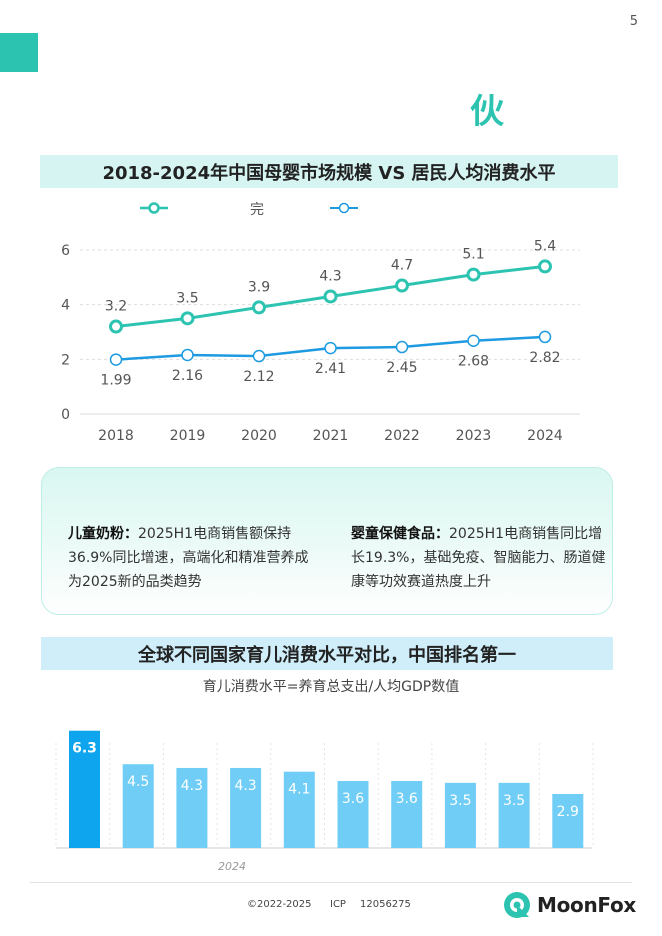 This screenshot has height=936, width=662. I want to click on bar-value-label: 2.9, so click(568, 812).